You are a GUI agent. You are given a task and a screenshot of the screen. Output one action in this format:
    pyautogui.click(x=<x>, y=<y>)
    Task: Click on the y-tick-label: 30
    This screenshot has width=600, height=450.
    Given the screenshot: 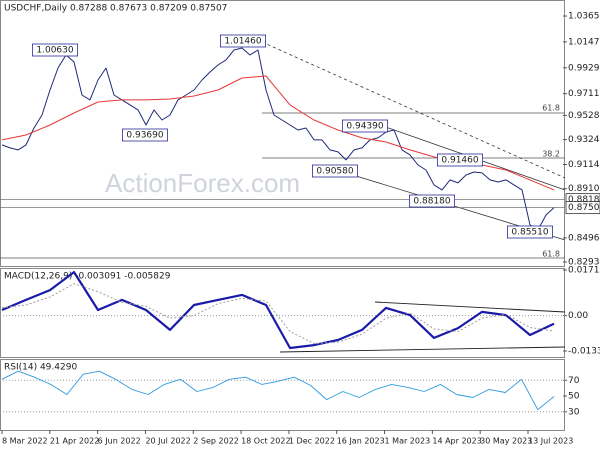 What is the action you would take?
    pyautogui.click(x=574, y=412)
    